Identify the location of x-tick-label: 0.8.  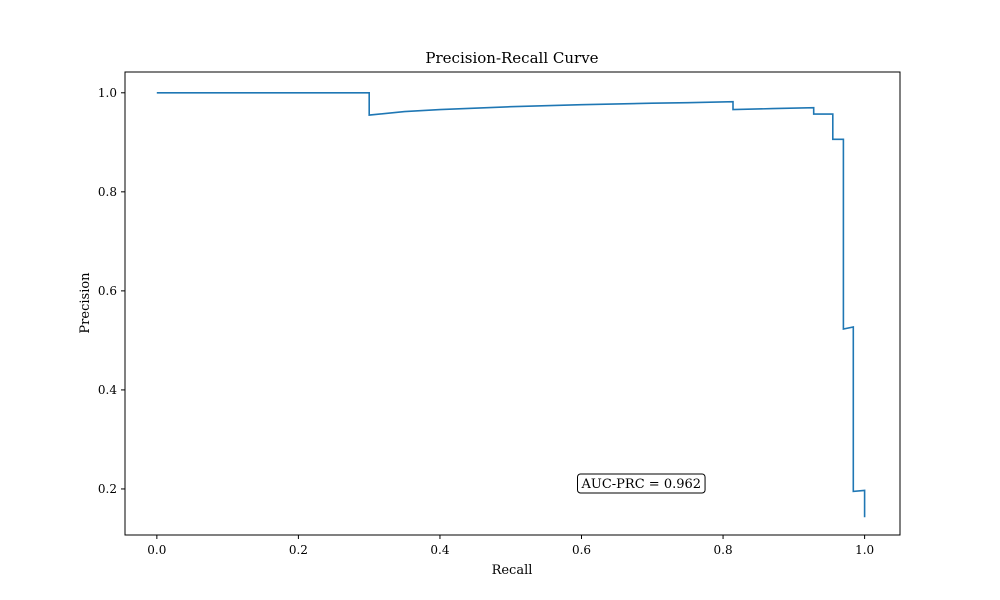
(723, 550).